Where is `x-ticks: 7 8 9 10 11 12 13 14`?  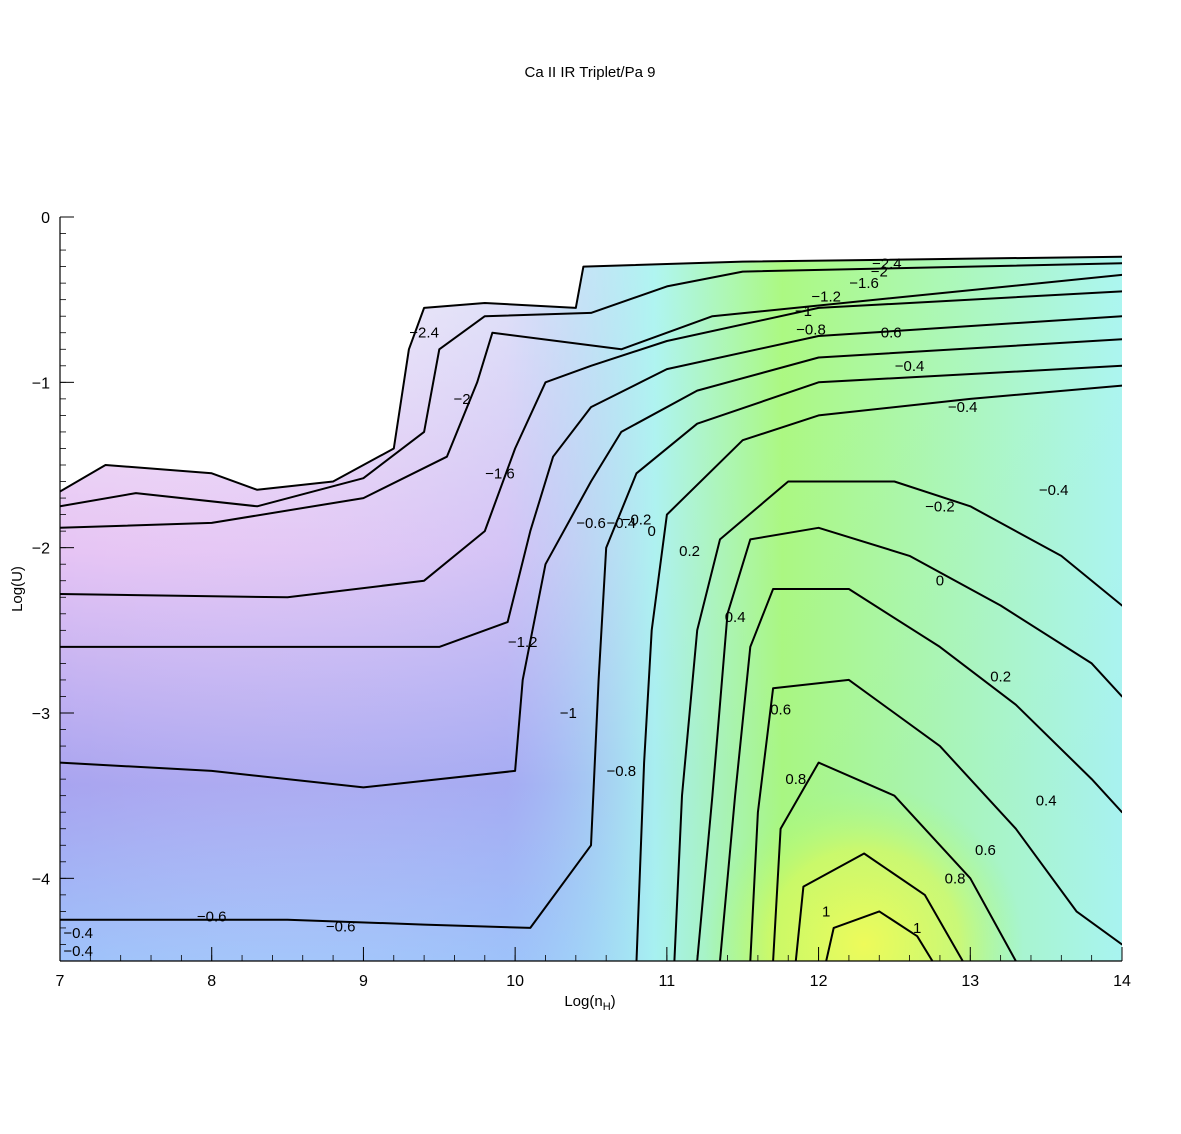 x-ticks: 7 8 9 10 11 12 13 14 is located at coordinates (593, 968).